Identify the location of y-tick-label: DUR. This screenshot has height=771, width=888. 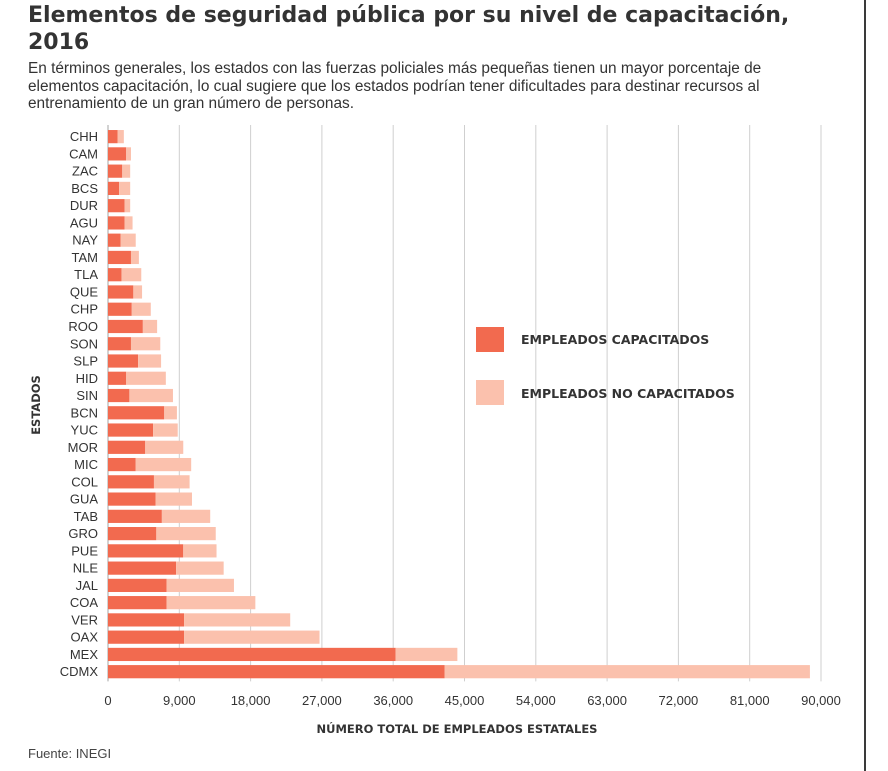
(84, 205).